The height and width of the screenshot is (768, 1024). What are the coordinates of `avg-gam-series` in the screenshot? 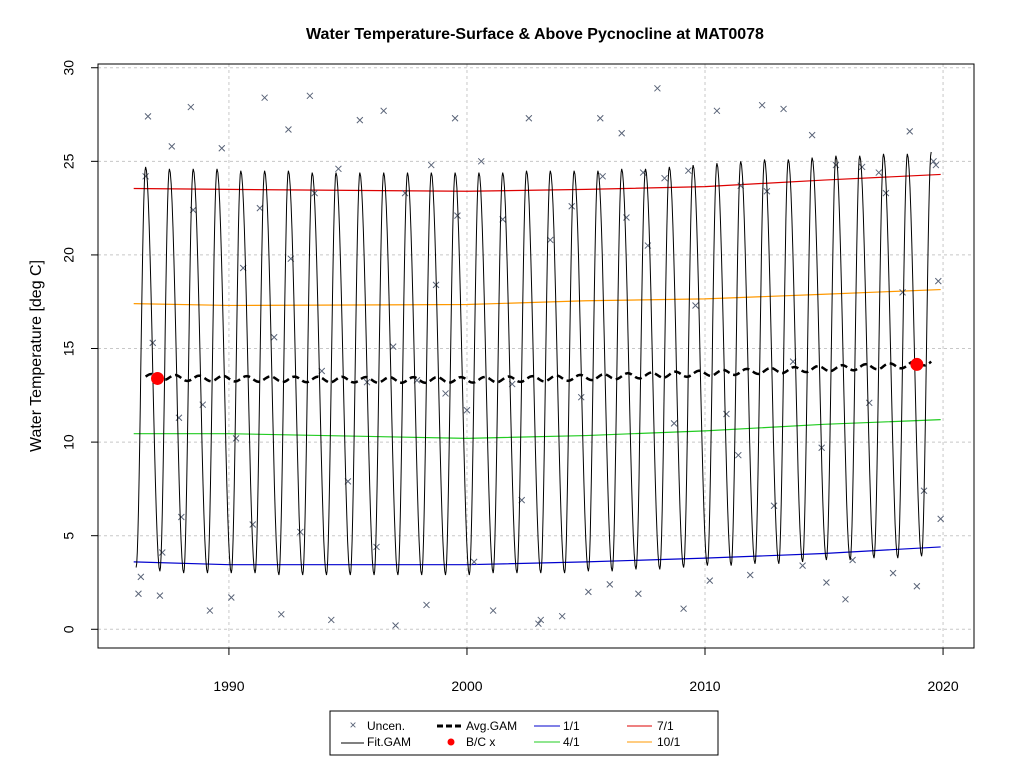 It's located at (538, 372).